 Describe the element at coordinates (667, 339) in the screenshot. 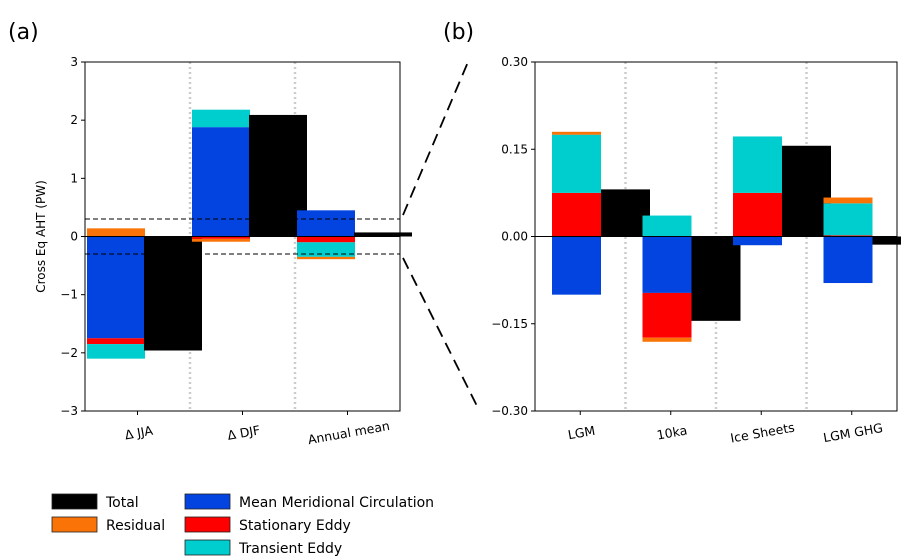

I see `bar-residual-10ka` at that location.